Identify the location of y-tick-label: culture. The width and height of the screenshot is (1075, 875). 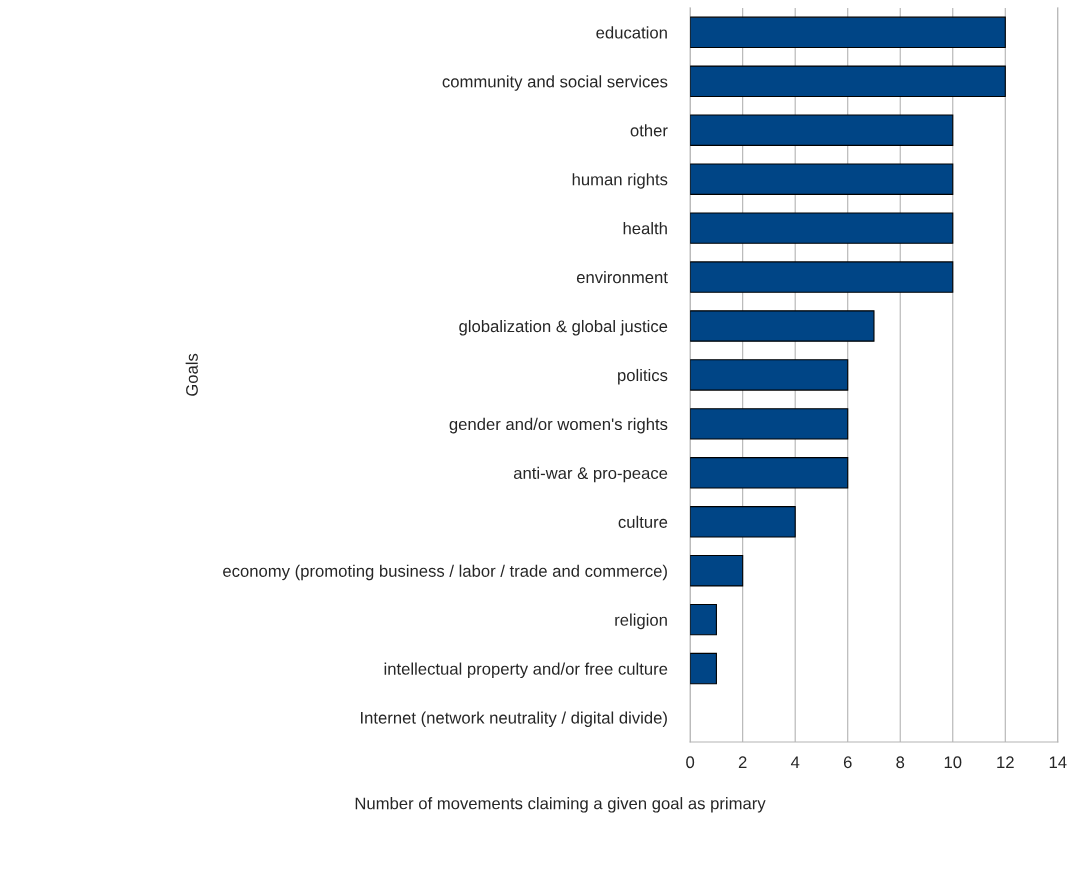
(643, 521).